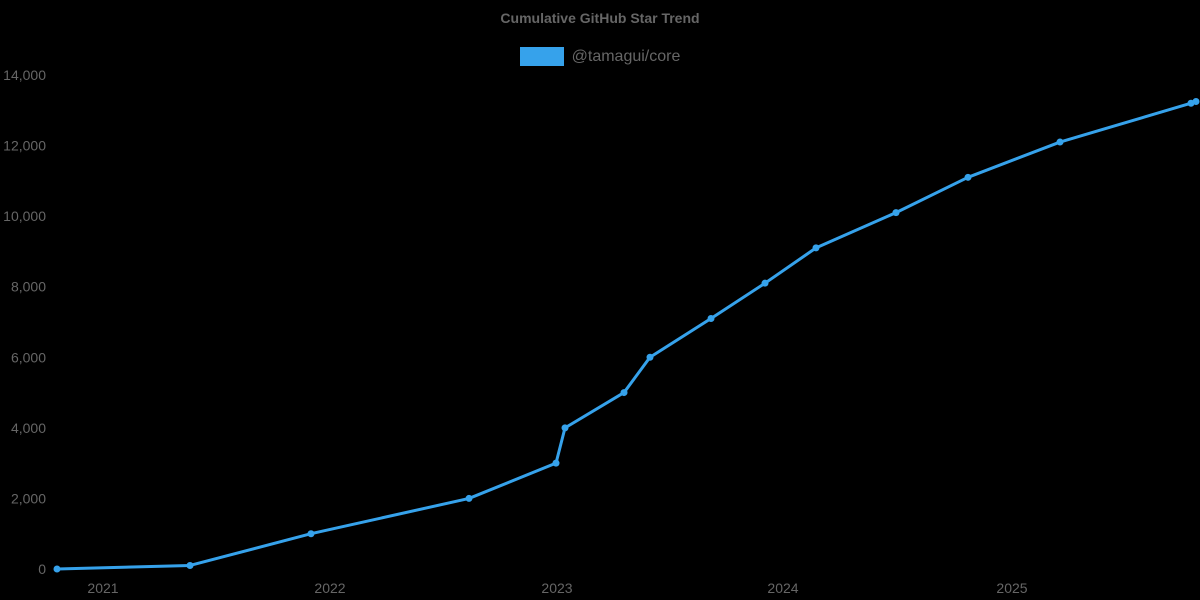 The width and height of the screenshot is (1200, 600). I want to click on y-tick-label: 4,000, so click(28, 428).